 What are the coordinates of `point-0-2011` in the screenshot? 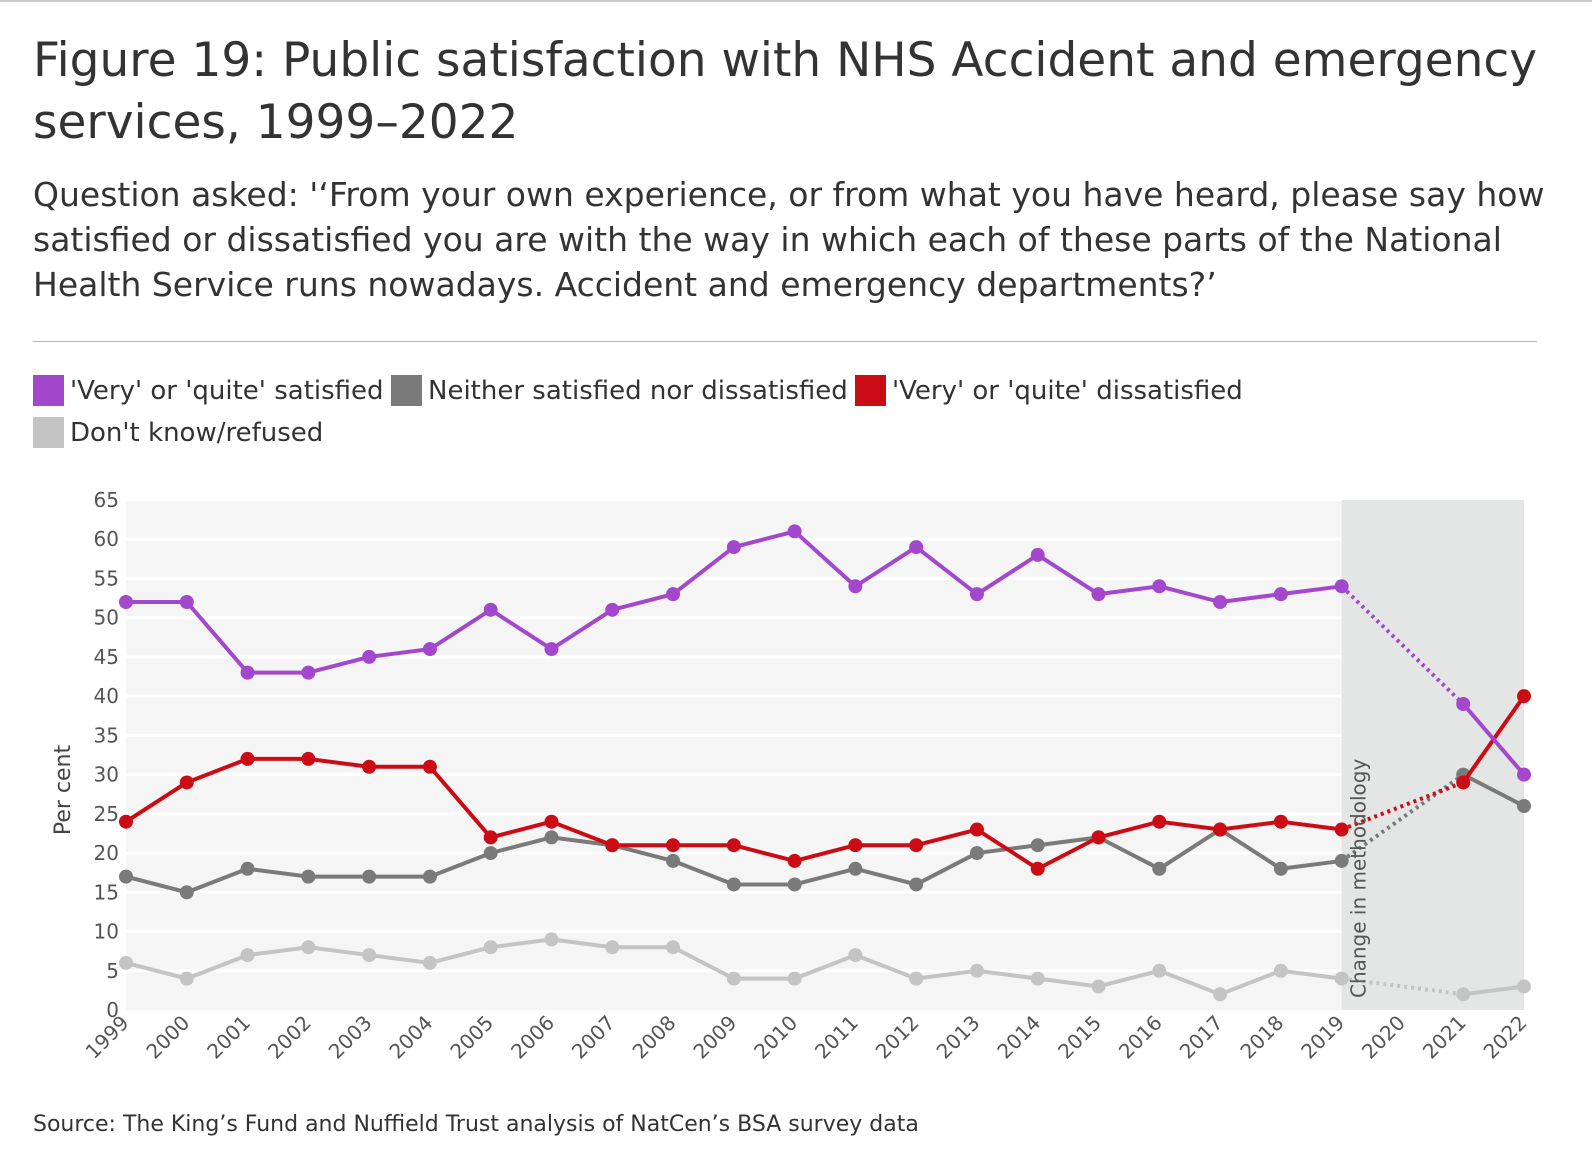 It's located at (855, 586).